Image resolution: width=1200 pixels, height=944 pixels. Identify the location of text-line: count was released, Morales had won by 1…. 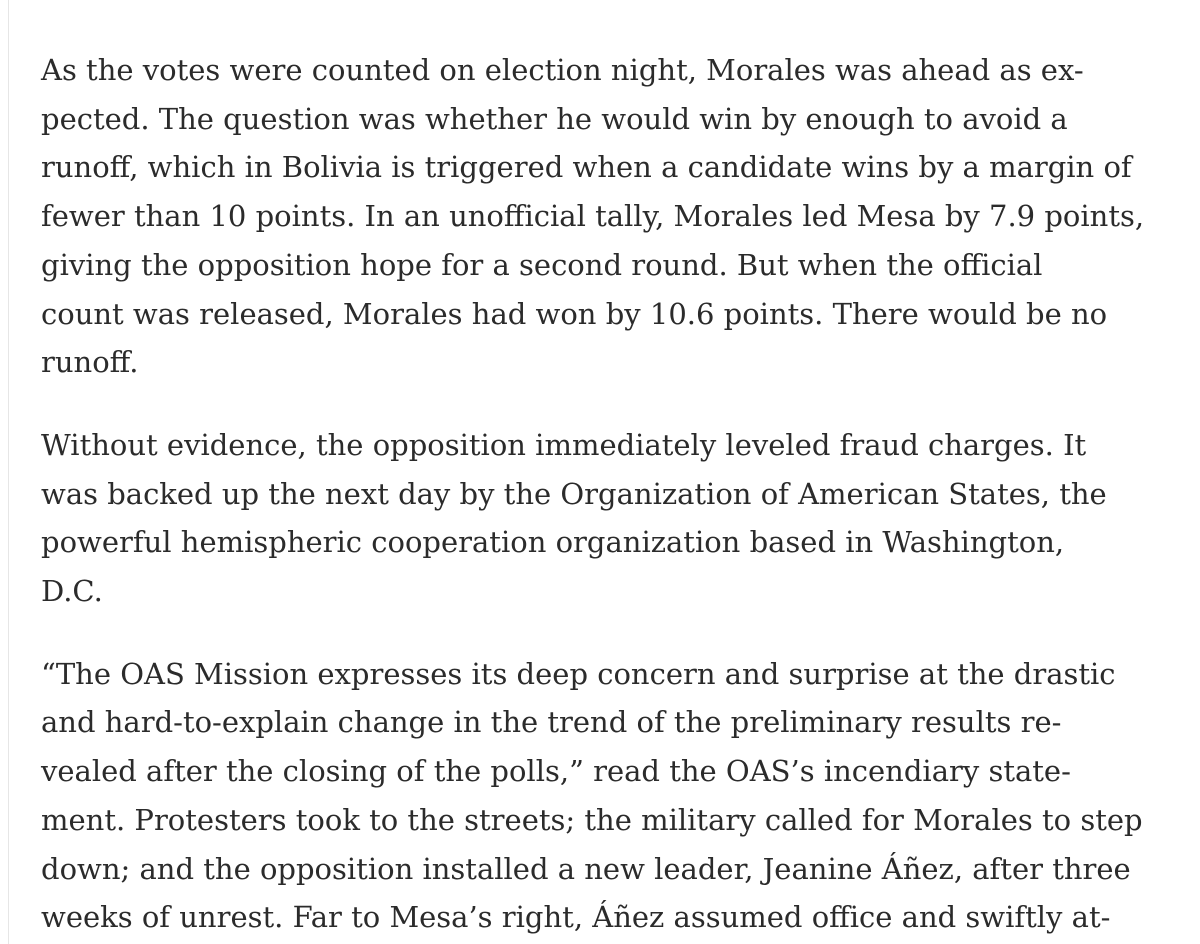
(574, 313).